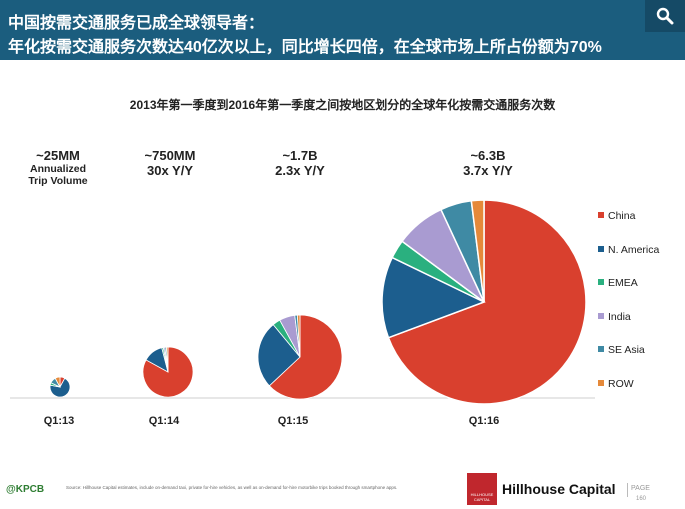 The height and width of the screenshot is (509, 685). I want to click on legend-label: India, so click(619, 316).